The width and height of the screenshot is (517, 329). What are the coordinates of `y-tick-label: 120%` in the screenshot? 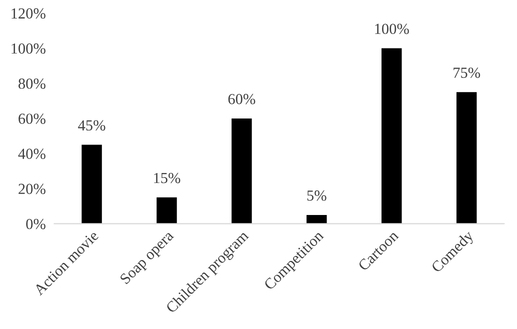 It's located at (29, 13).